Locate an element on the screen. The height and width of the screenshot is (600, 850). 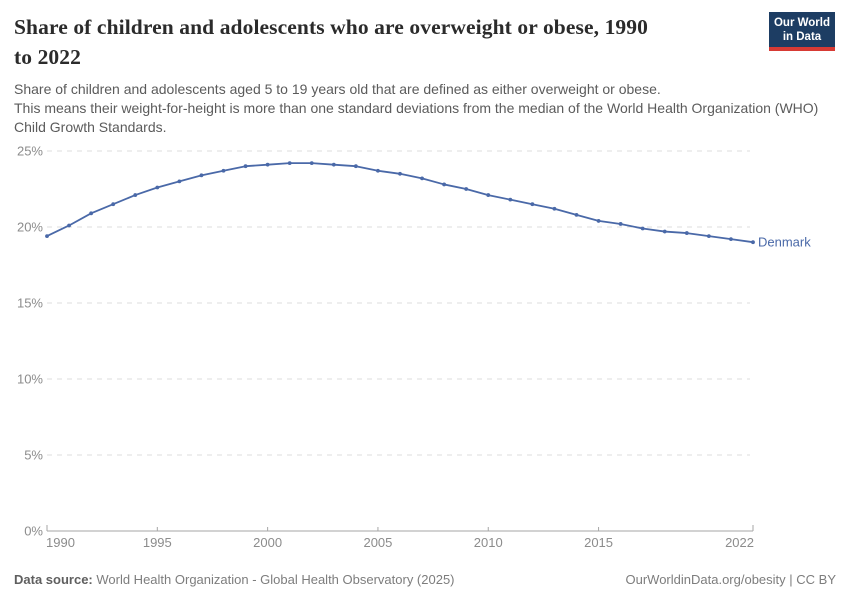
x-axis-tick-label: 1995 is located at coordinates (157, 542).